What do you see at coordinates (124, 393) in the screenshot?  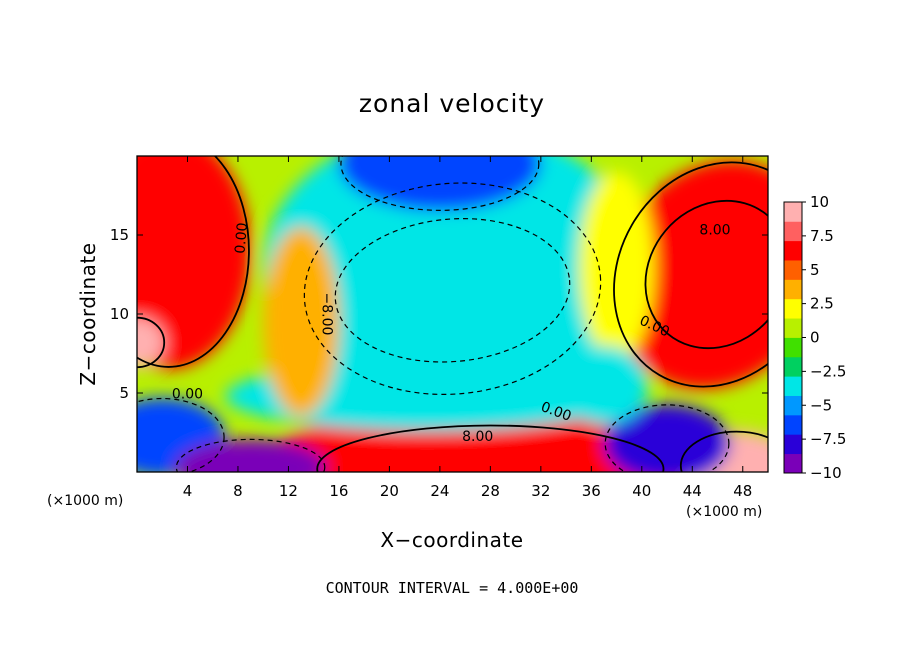 I see `y-tick-label-0: 5` at bounding box center [124, 393].